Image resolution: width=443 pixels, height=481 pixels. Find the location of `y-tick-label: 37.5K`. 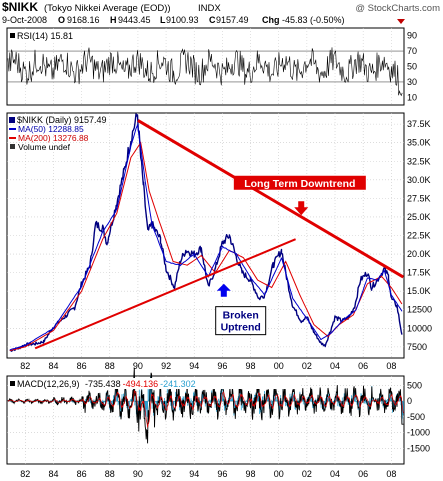

y-tick-label: 37.5K is located at coordinates (419, 124).